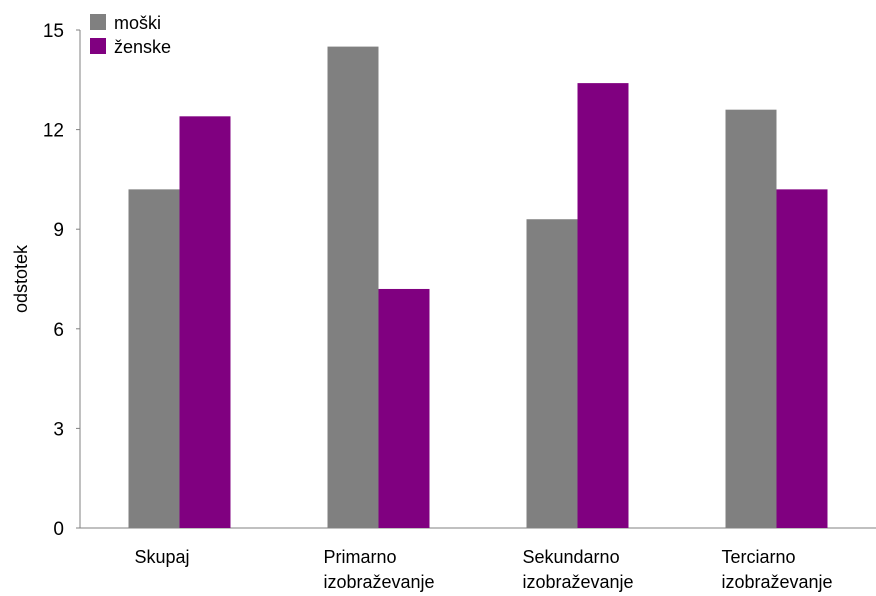  What do you see at coordinates (53, 131) in the screenshot?
I see `y-tick-label: 12` at bounding box center [53, 131].